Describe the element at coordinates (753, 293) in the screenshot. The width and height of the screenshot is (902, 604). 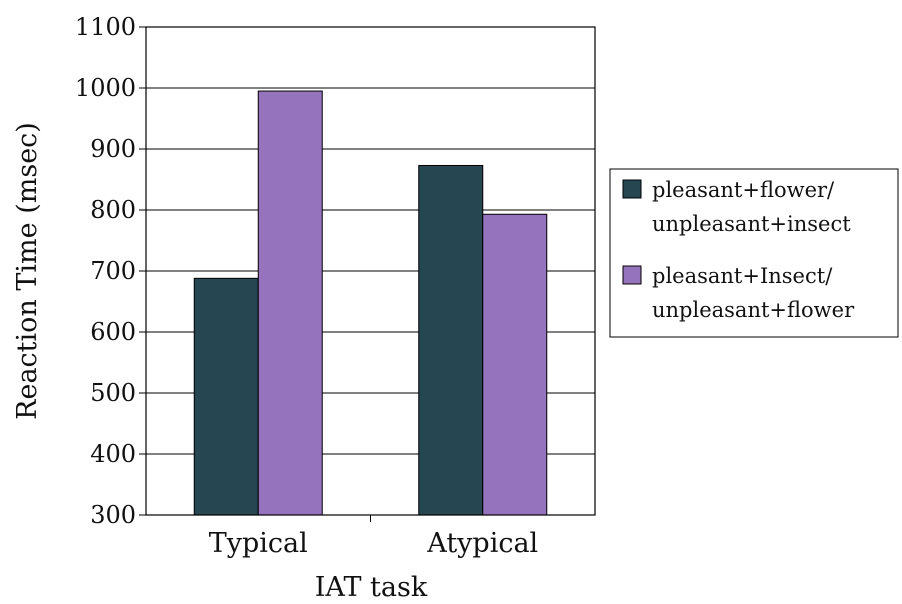
I see `legend-label-2: pleasant+Insect/unpleasant+flower` at that location.